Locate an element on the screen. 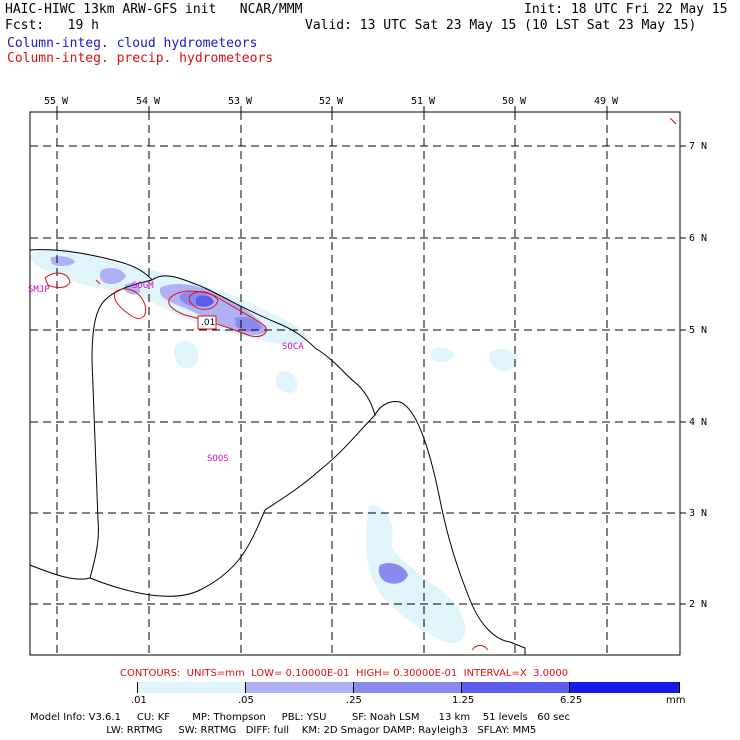  contour-label-box is located at coordinates (207, 322).